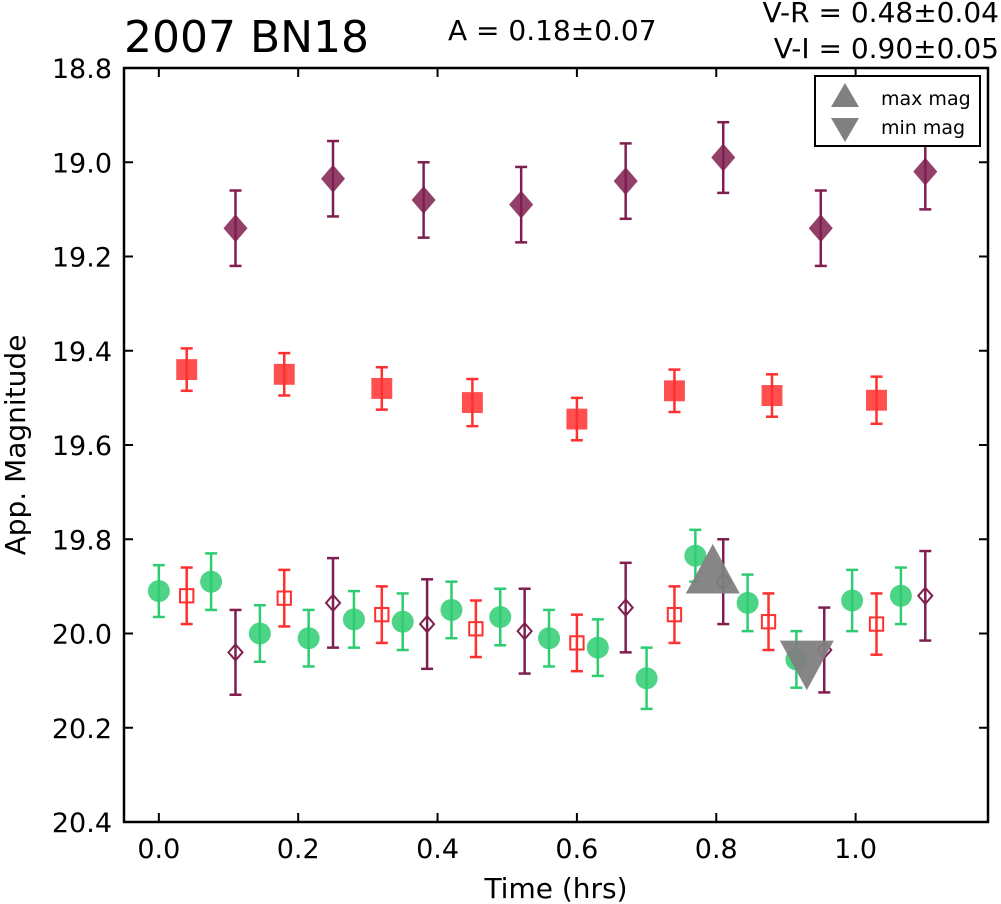 The height and width of the screenshot is (904, 1001). What do you see at coordinates (82, 352) in the screenshot?
I see `y-tick-label: 19.4` at bounding box center [82, 352].